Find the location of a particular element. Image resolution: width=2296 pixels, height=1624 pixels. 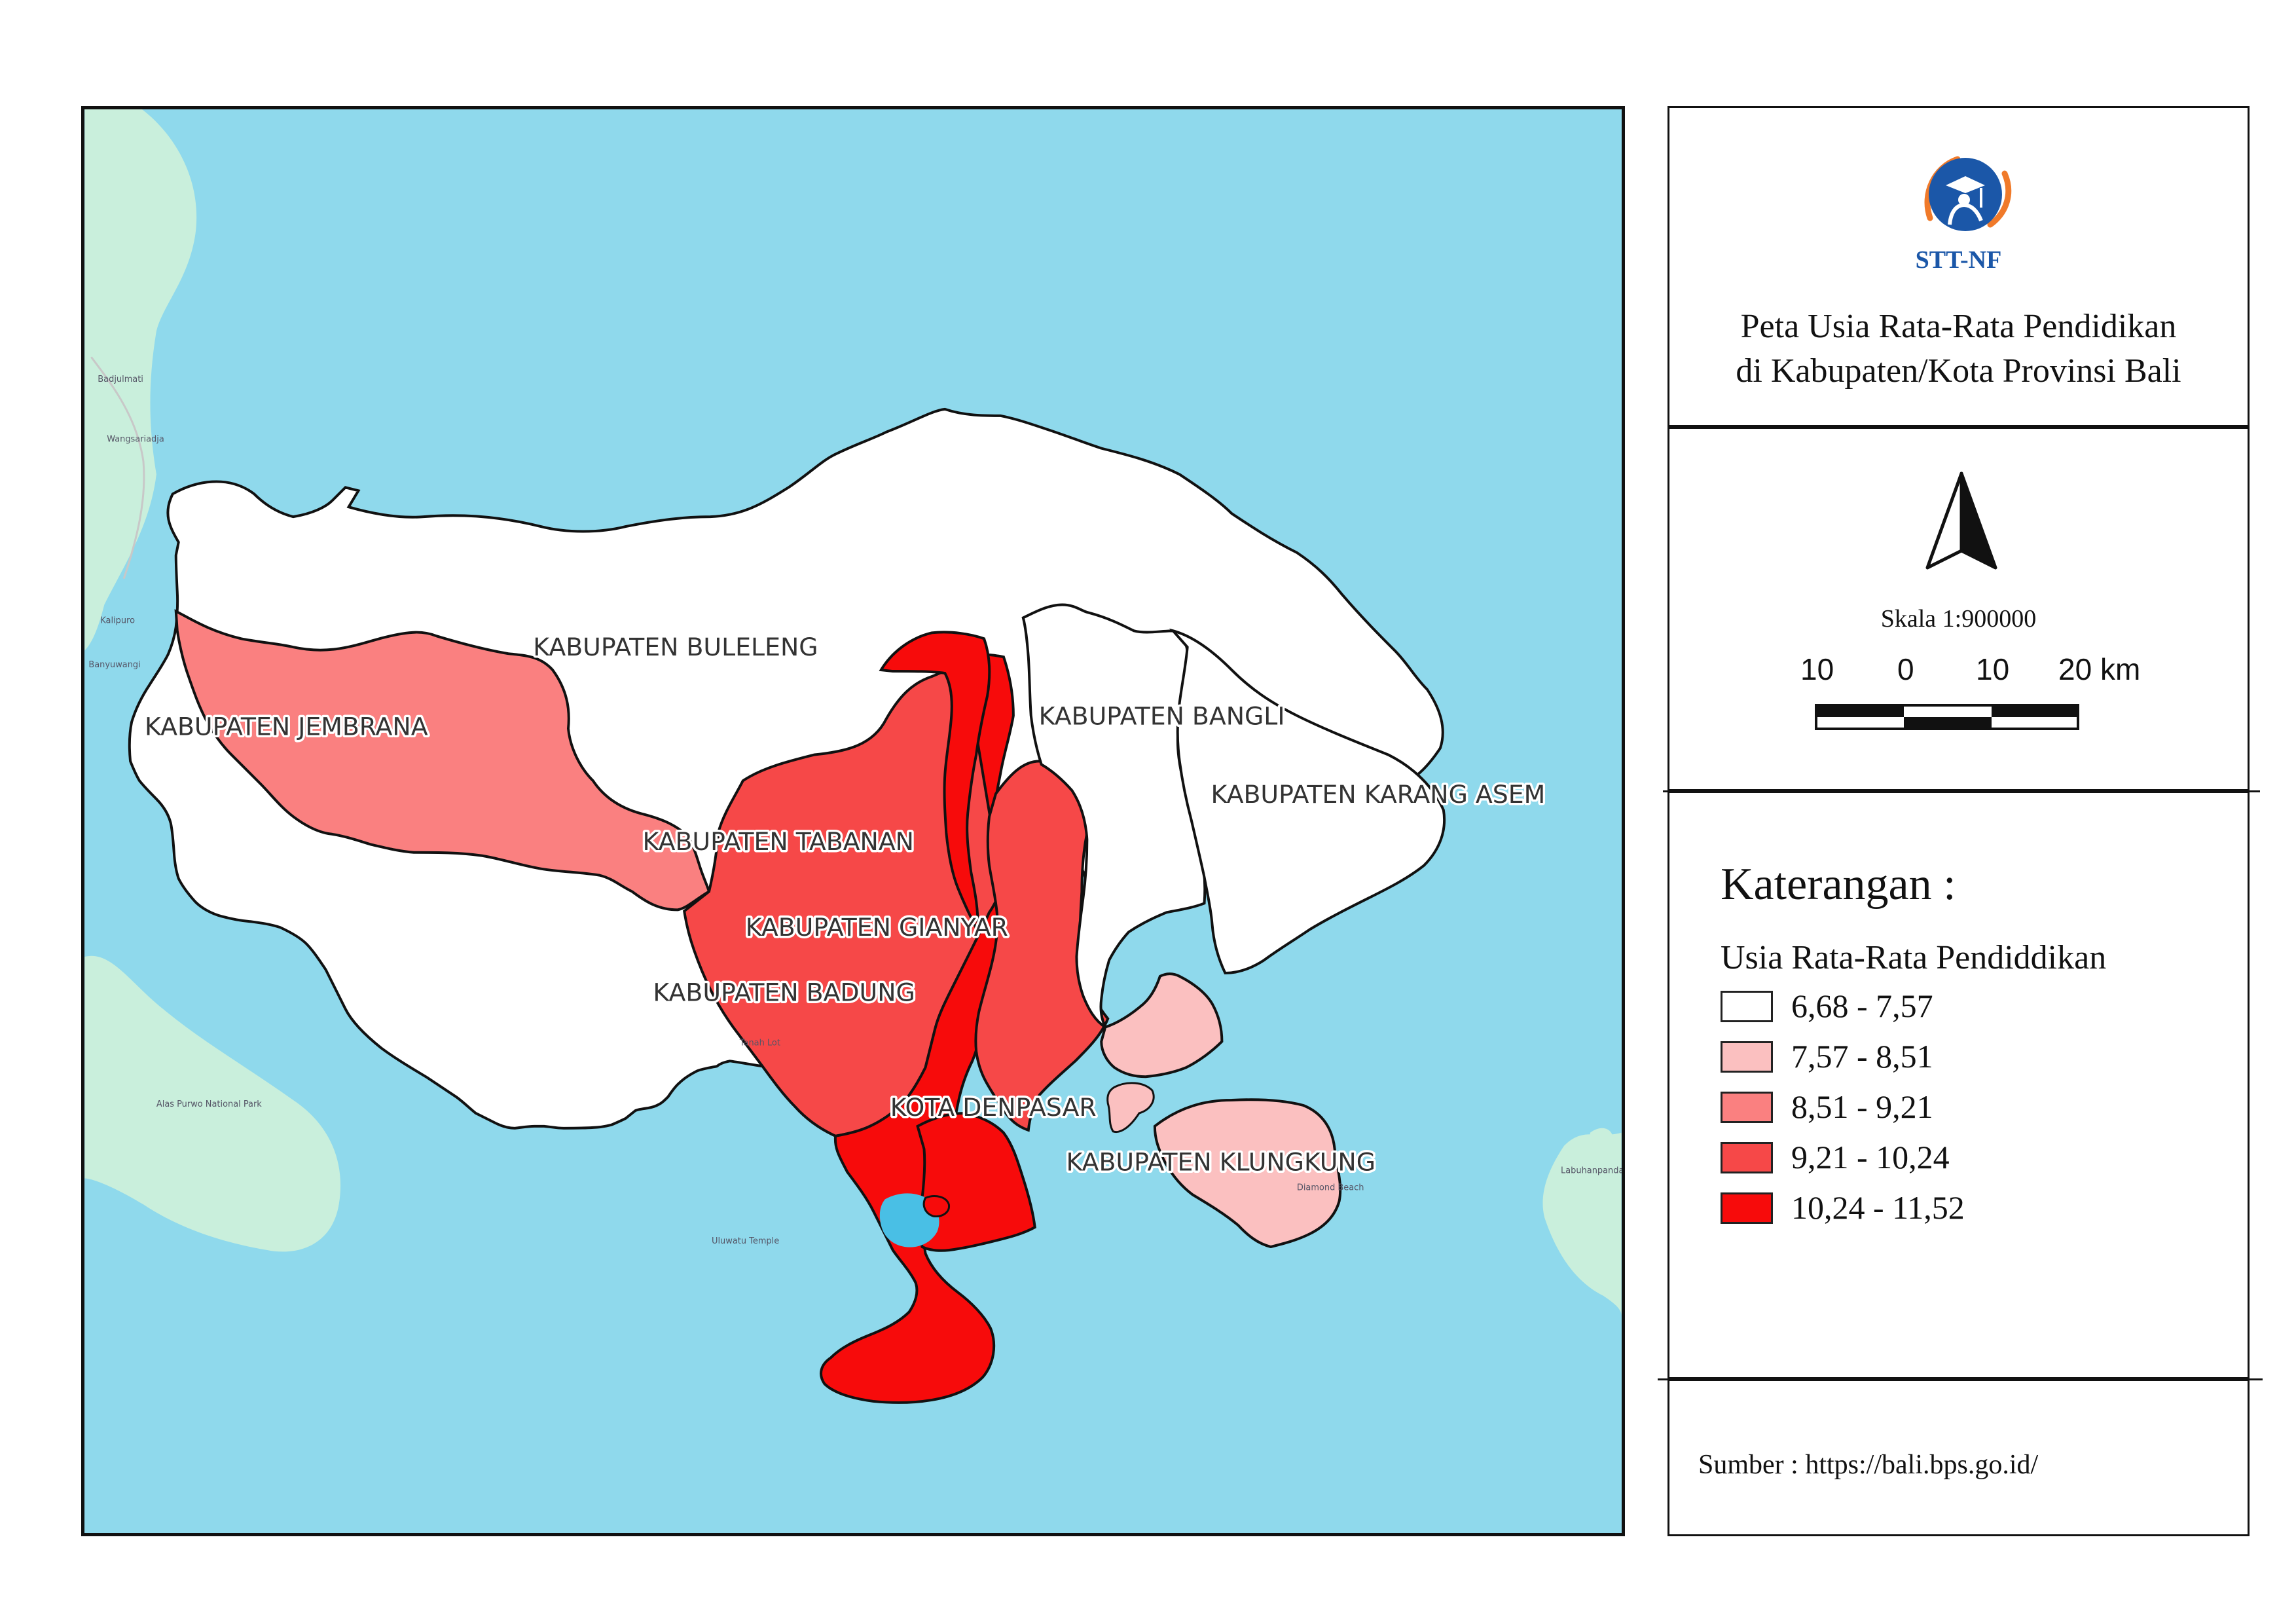

legend-label: 9,21 - 10,24 is located at coordinates (1870, 1157).